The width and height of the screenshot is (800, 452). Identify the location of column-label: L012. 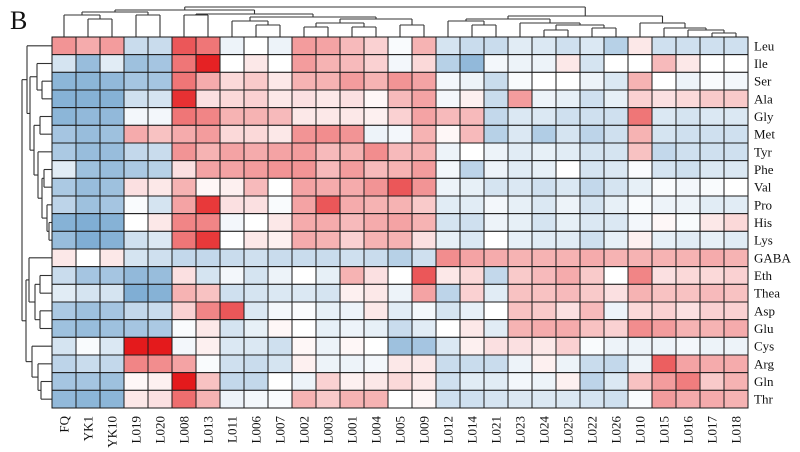
(448, 429).